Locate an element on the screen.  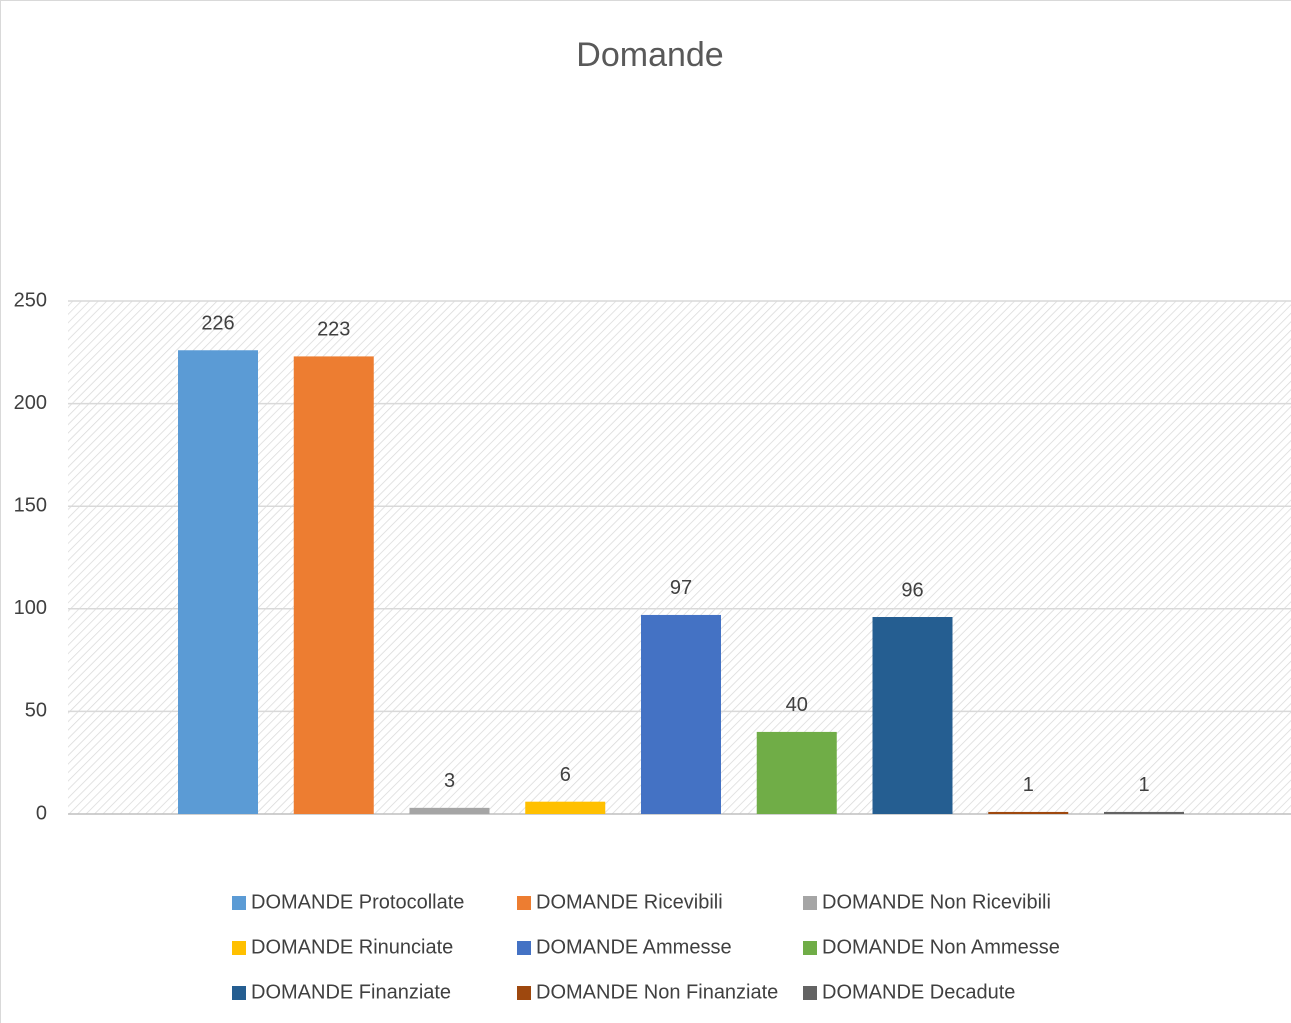
y-tick-label: 100 is located at coordinates (30, 608).